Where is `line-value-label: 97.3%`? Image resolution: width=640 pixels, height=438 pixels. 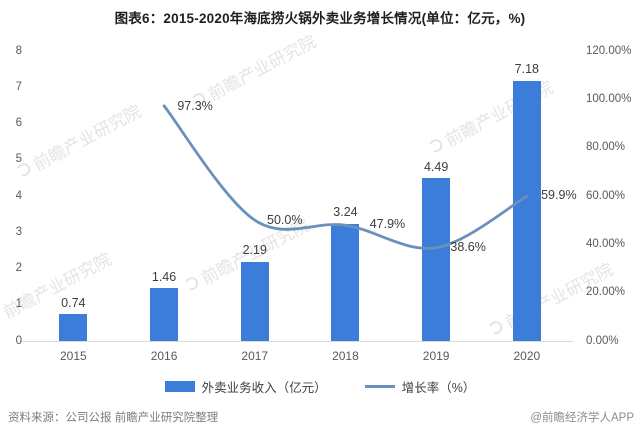 line-value-label: 97.3% is located at coordinates (195, 105).